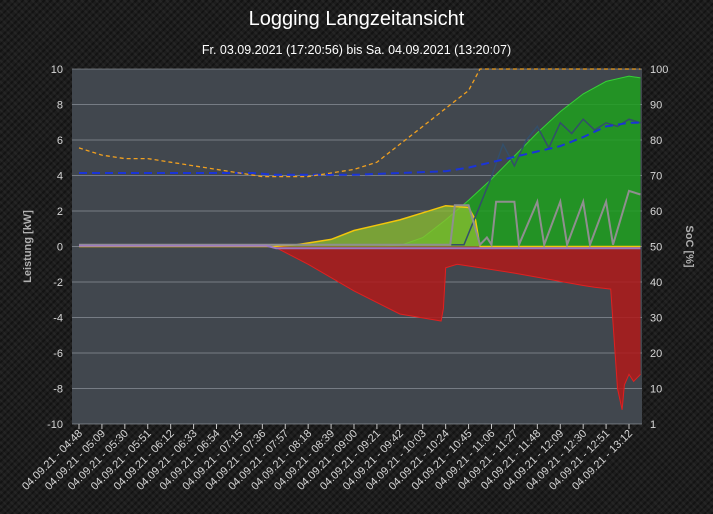 This screenshot has width=713, height=514. What do you see at coordinates (656, 283) in the screenshot?
I see `y-tick-right: 40` at bounding box center [656, 283].